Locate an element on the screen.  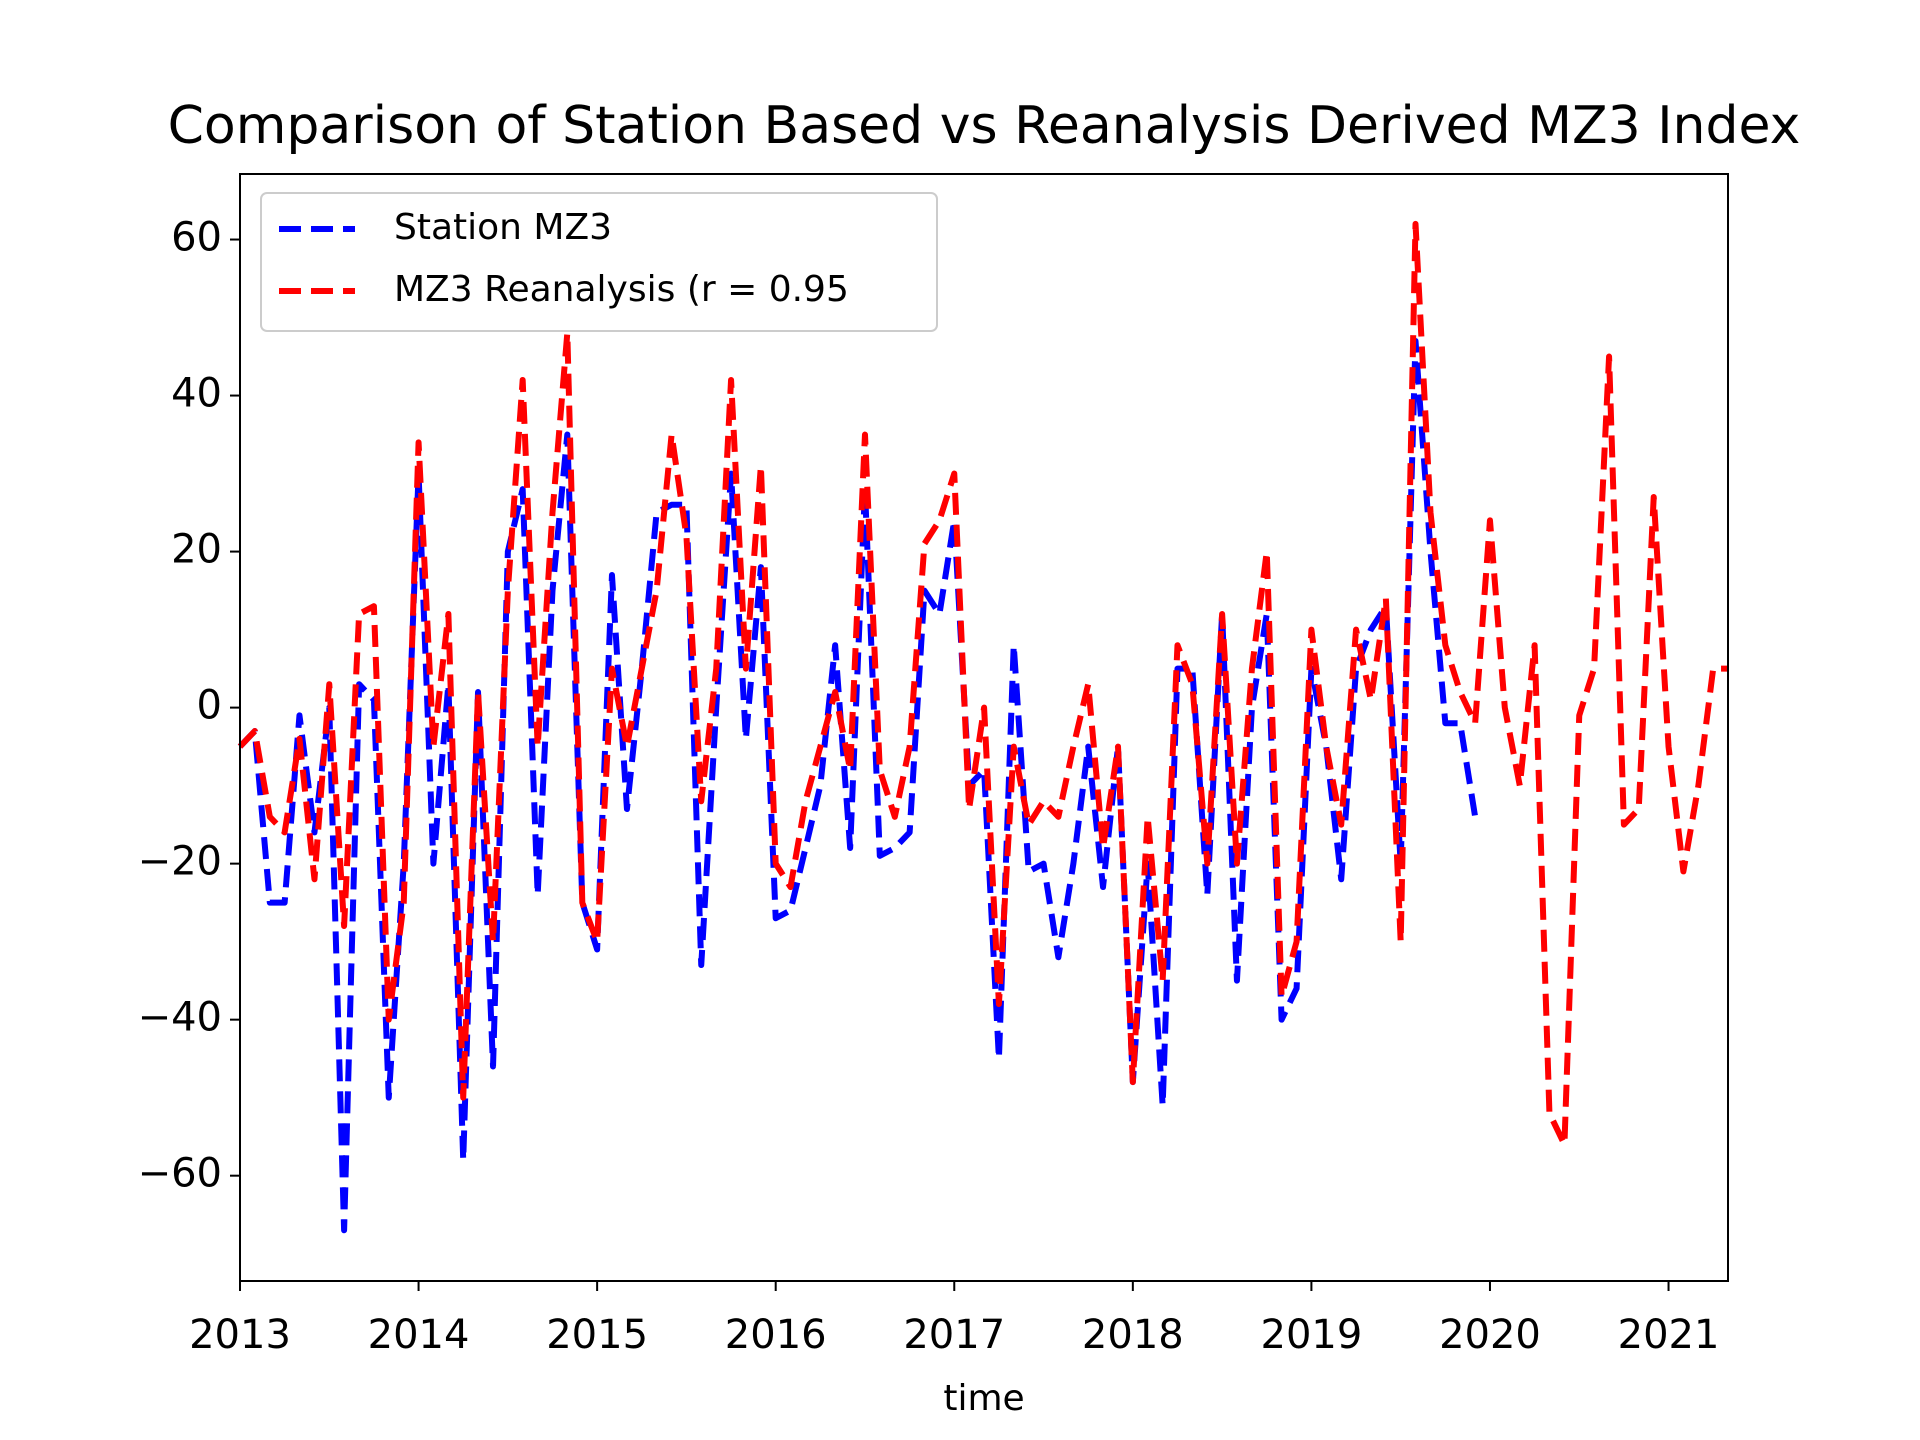
y-tick-label: 20 is located at coordinates (196, 550).